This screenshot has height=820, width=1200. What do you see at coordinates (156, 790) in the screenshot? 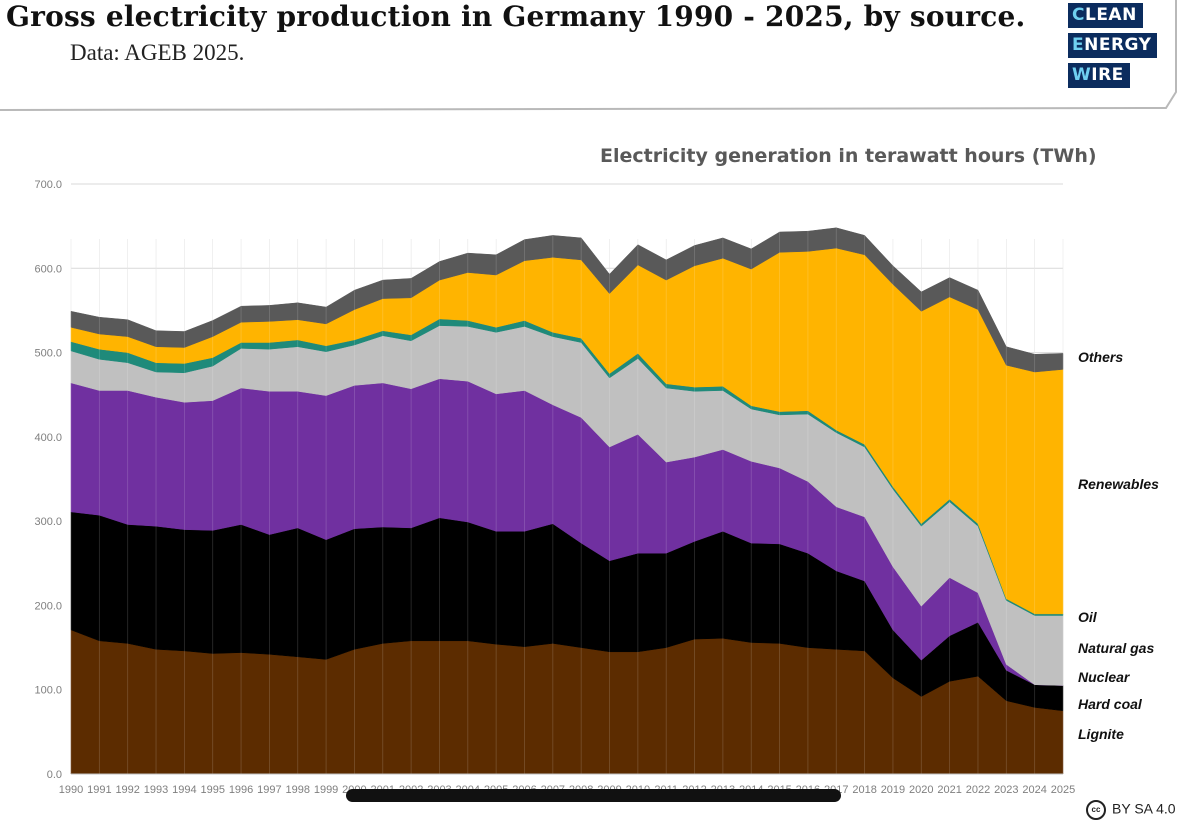
I see `x-tick-label: 1993` at bounding box center [156, 790].